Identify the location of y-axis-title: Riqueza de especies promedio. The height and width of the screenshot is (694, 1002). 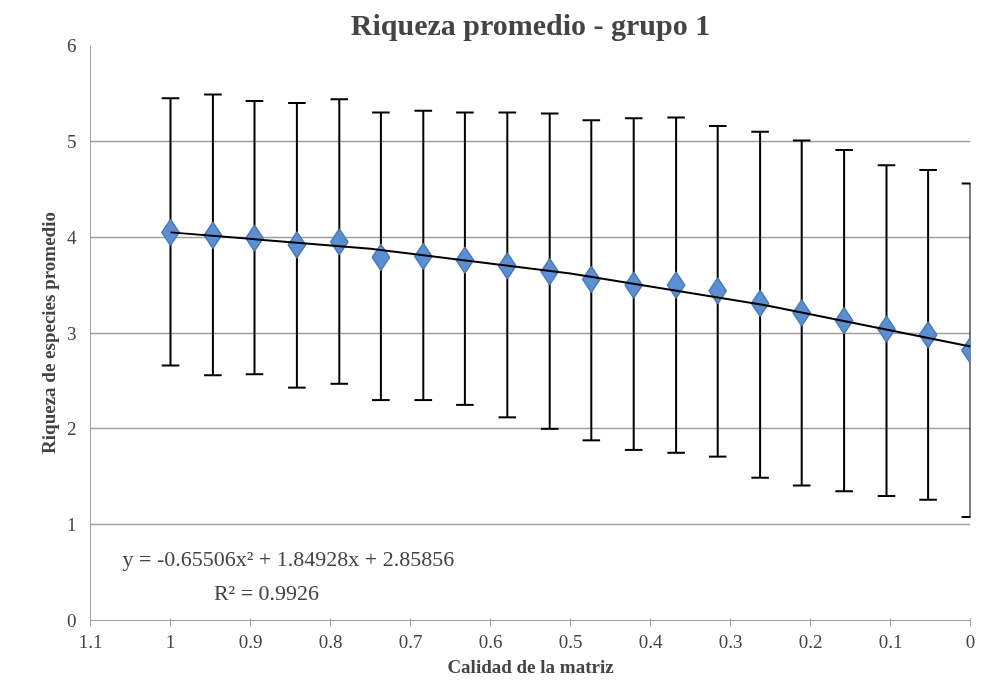
(48, 333).